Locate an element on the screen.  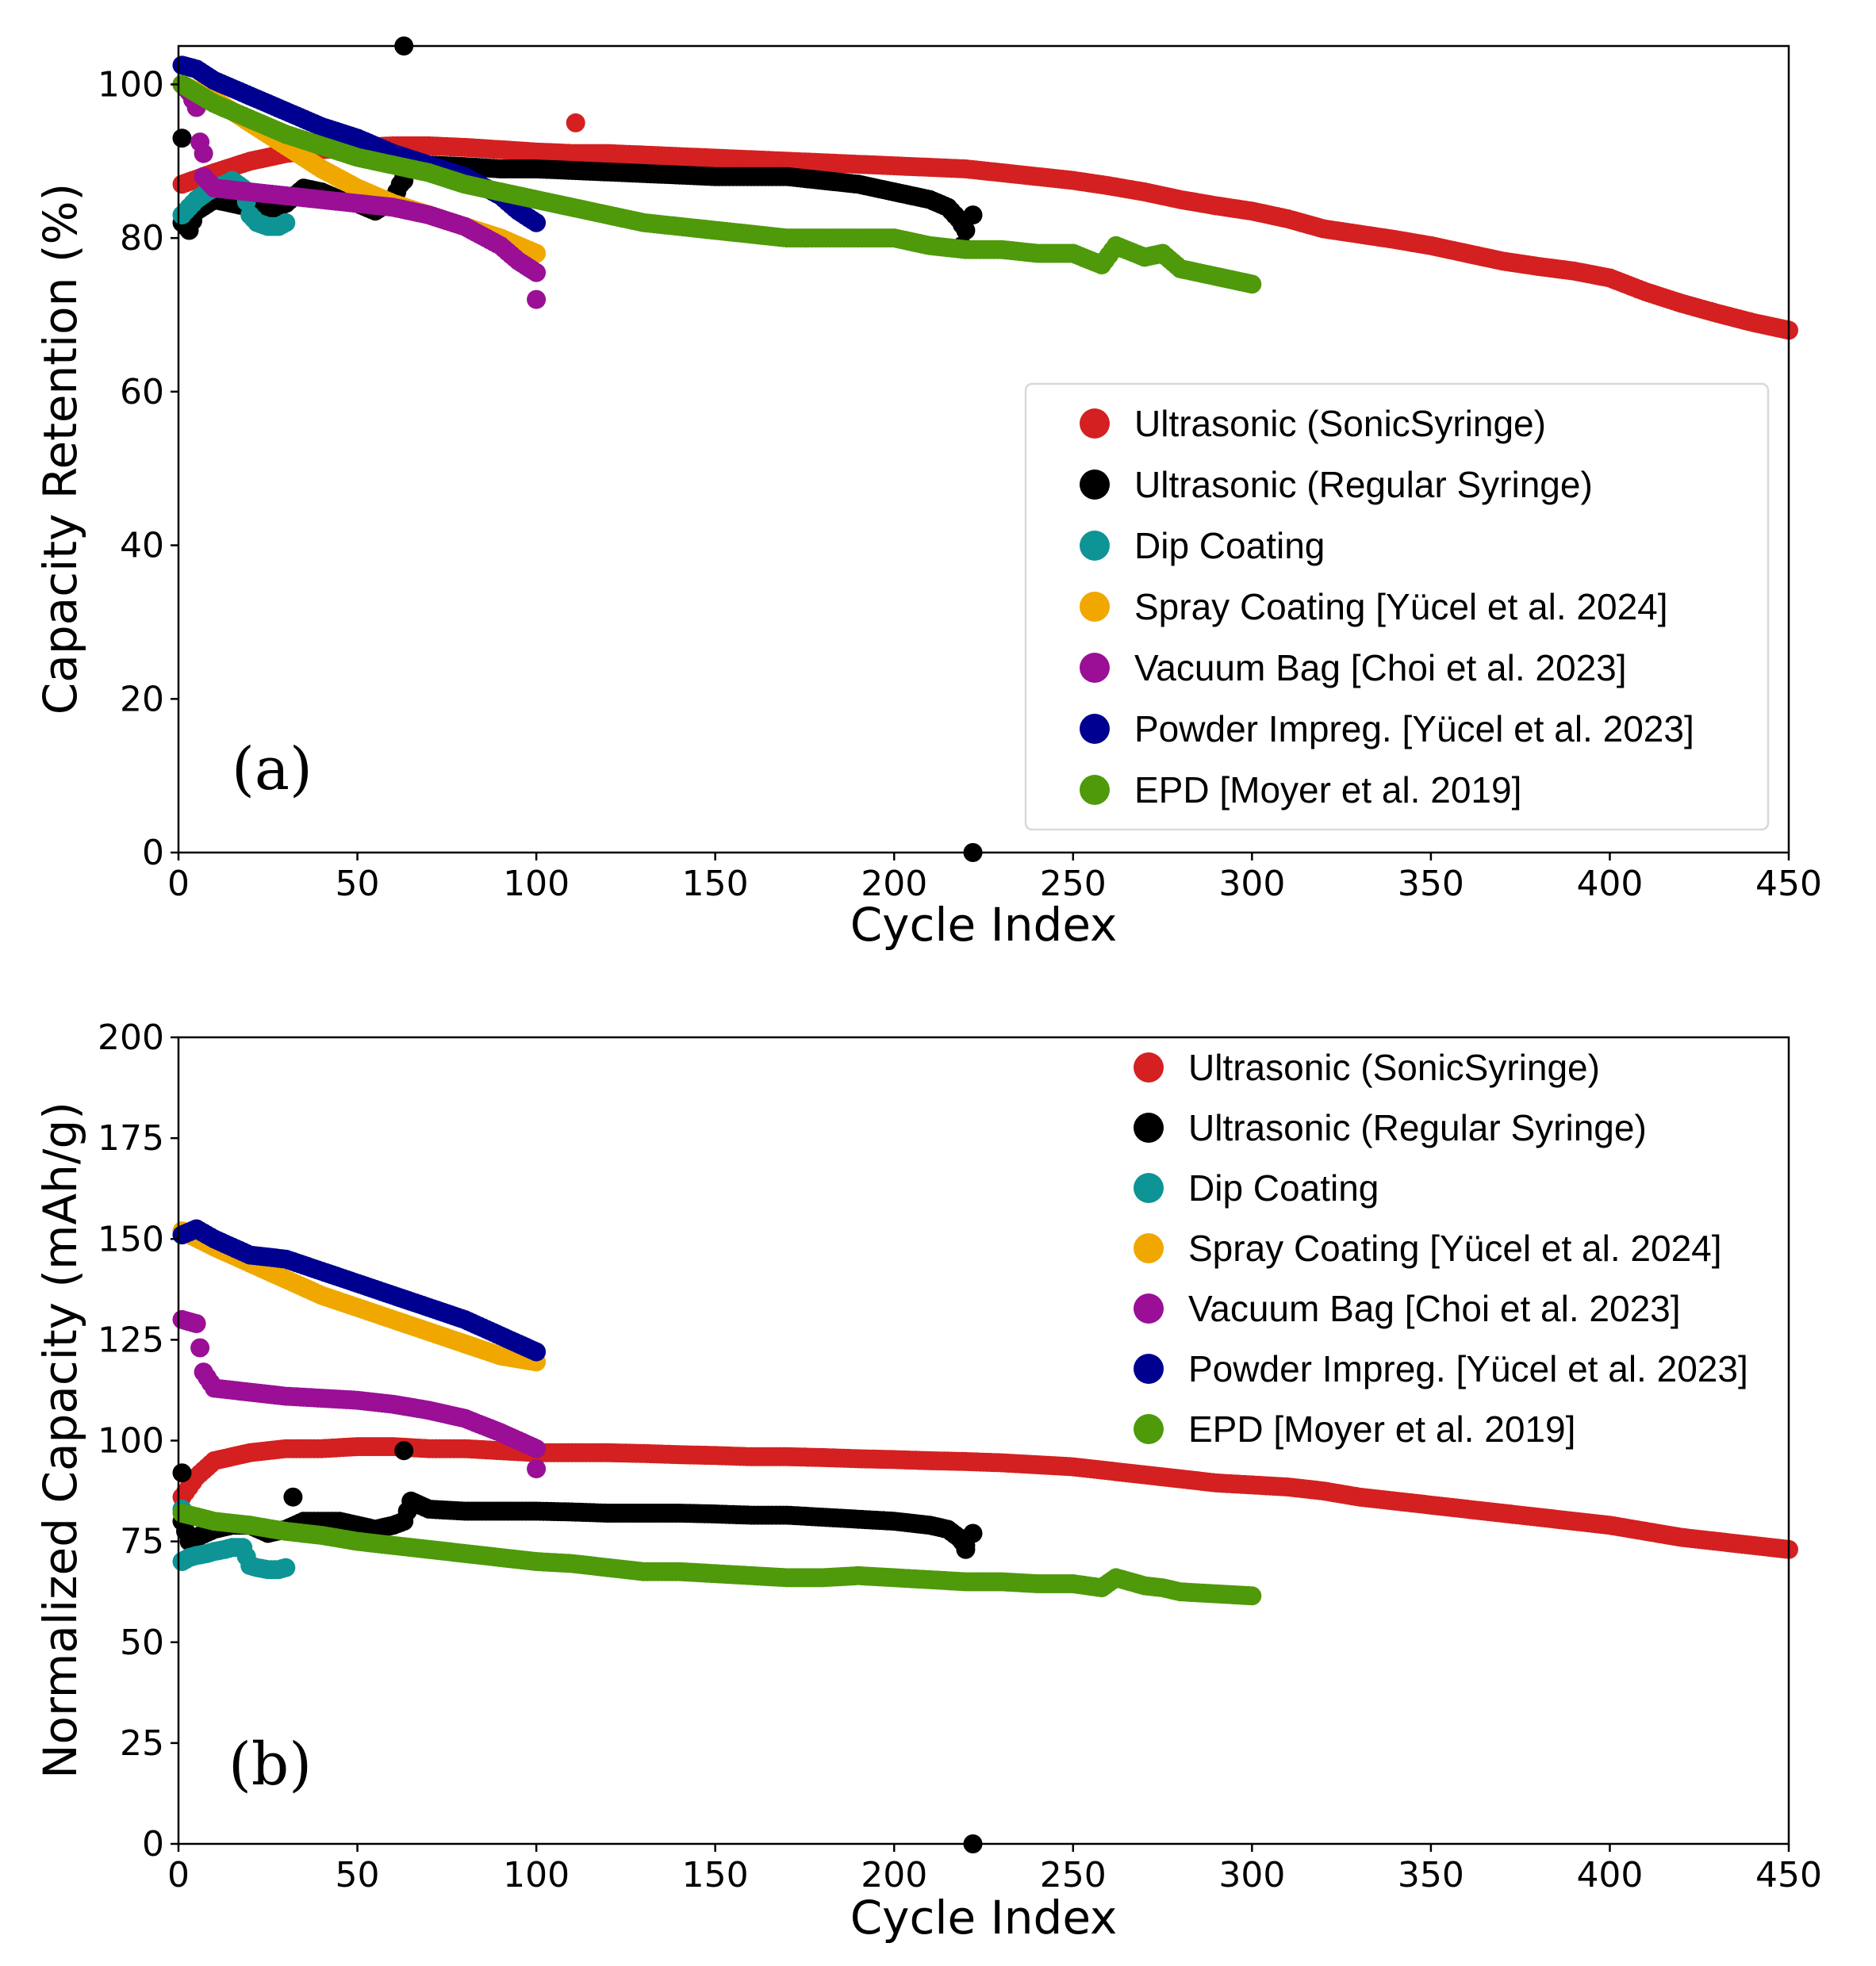
panel-b-label: (b) is located at coordinates (270, 1764).